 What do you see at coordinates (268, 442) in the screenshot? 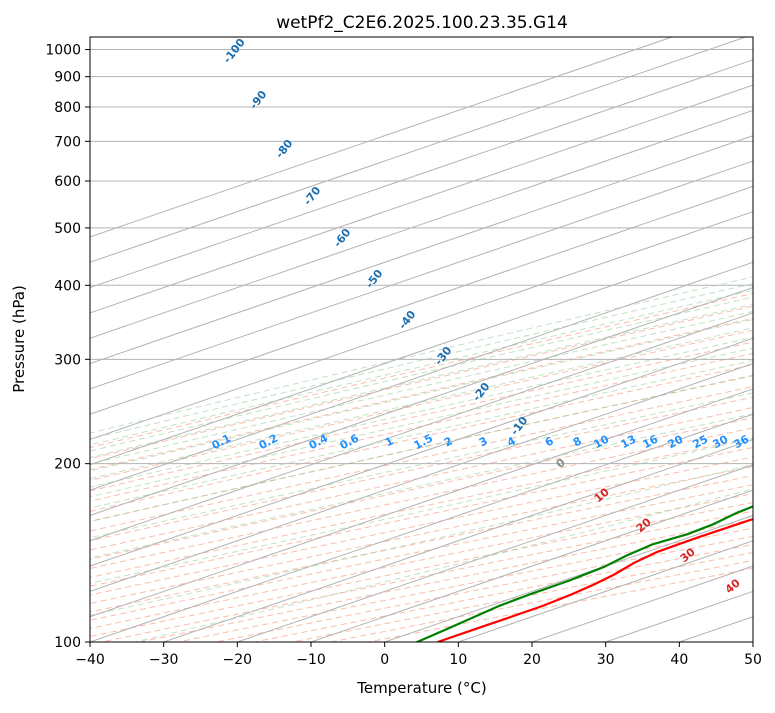
I see `mixing-ratio-label: 0.2` at bounding box center [268, 442].